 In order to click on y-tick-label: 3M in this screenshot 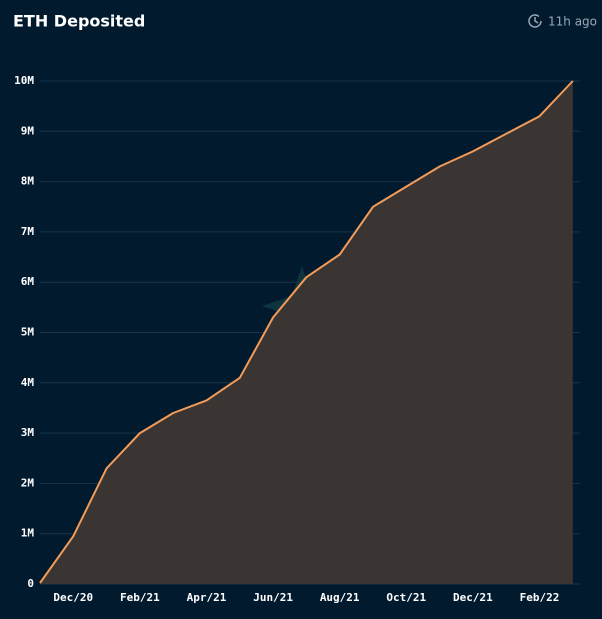, I will do `click(28, 432)`.